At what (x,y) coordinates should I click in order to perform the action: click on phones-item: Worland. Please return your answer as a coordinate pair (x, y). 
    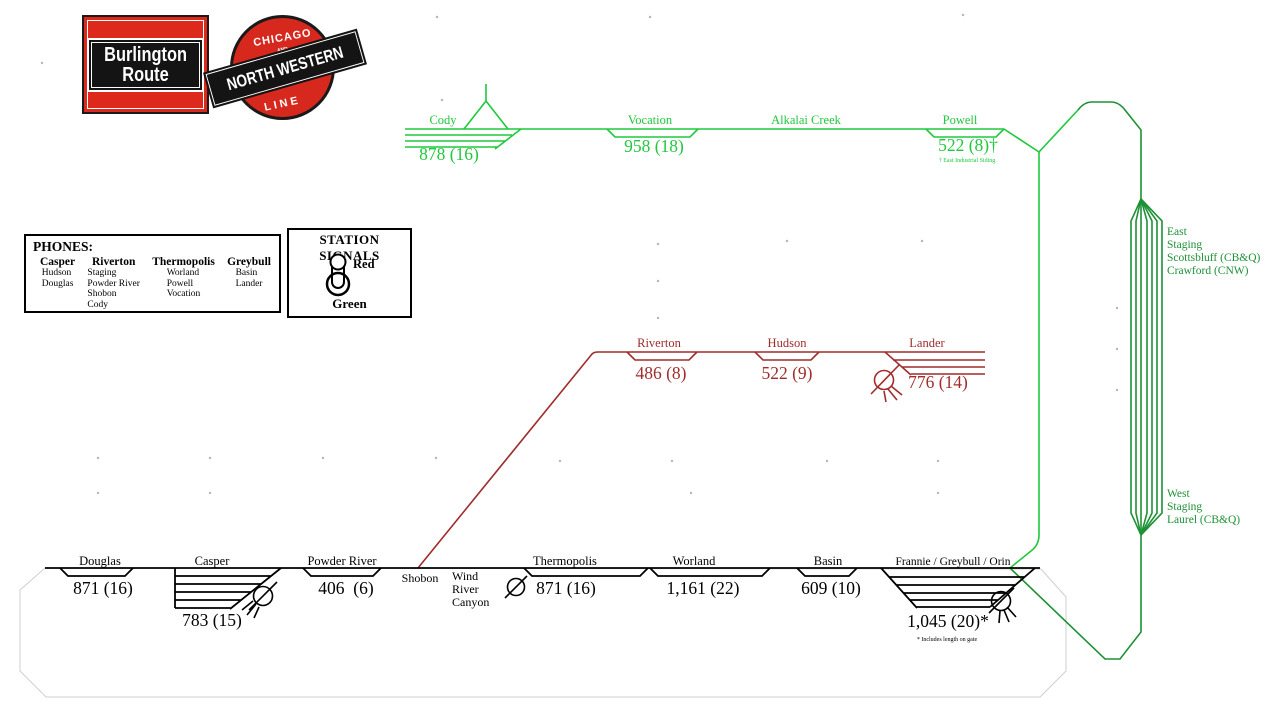
    Looking at the image, I should click on (183, 273).